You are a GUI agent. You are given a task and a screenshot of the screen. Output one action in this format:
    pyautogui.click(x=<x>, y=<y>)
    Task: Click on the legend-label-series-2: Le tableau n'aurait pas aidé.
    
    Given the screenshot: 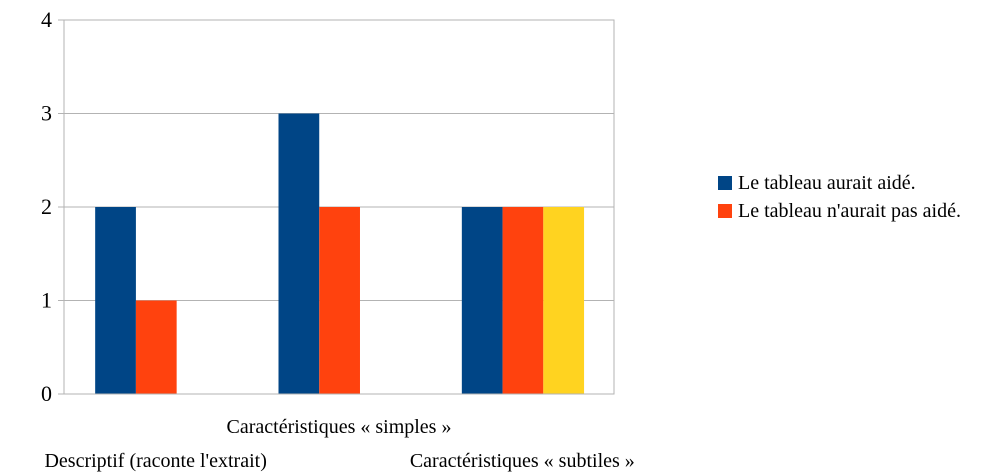 What is the action you would take?
    pyautogui.click(x=849, y=211)
    